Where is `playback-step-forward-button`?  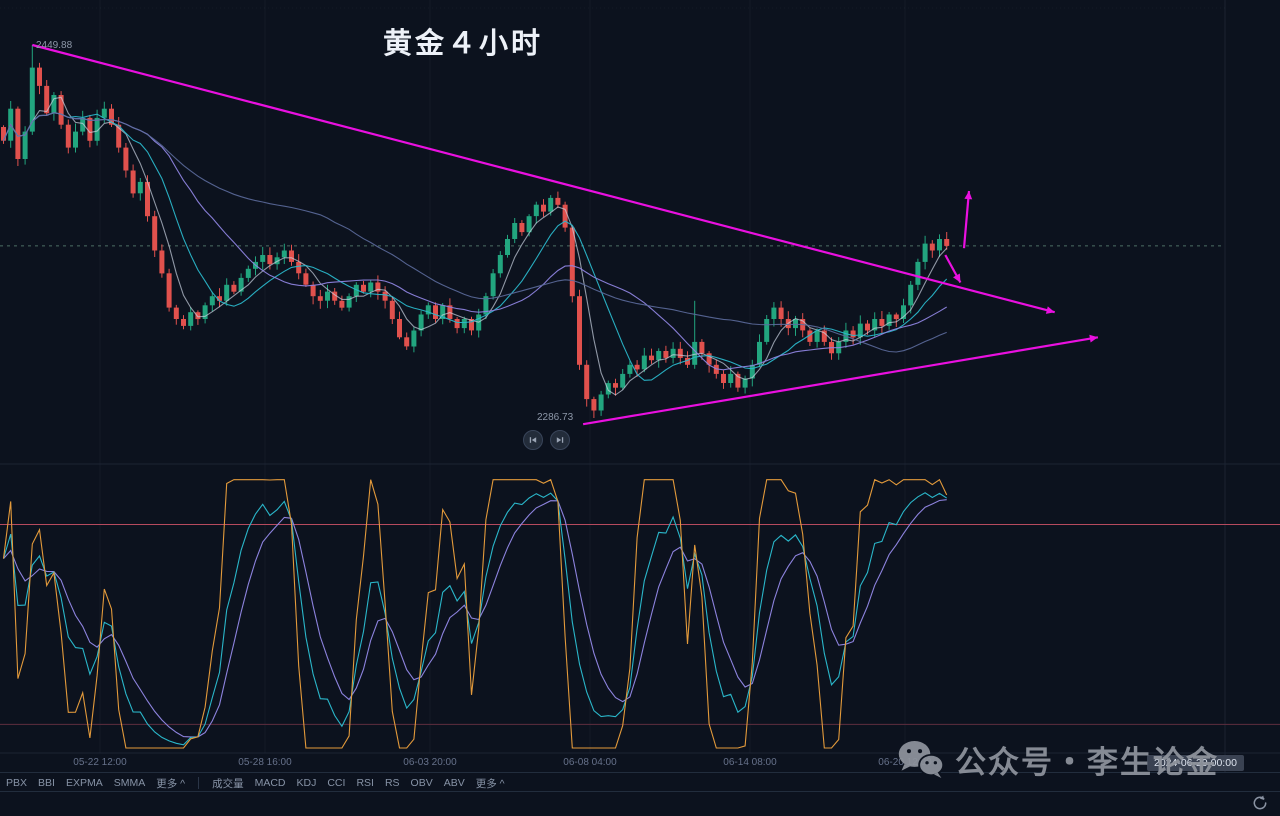
playback-step-forward-button is located at coordinates (560, 440).